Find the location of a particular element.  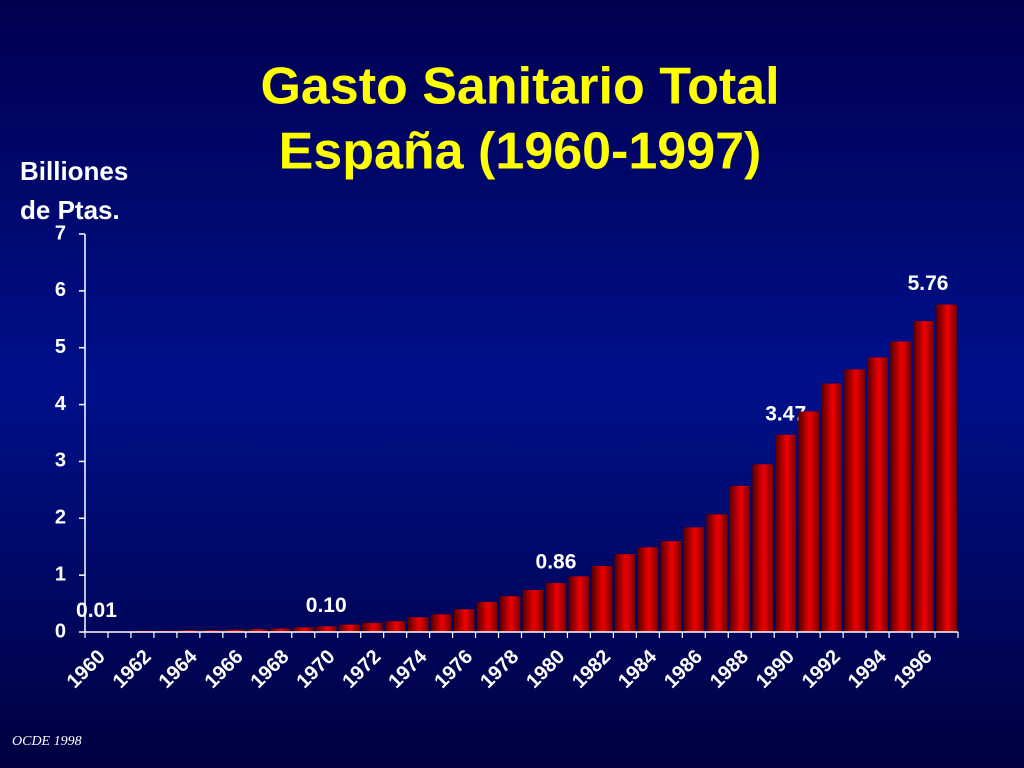

data-label: 3.47 is located at coordinates (785, 413).